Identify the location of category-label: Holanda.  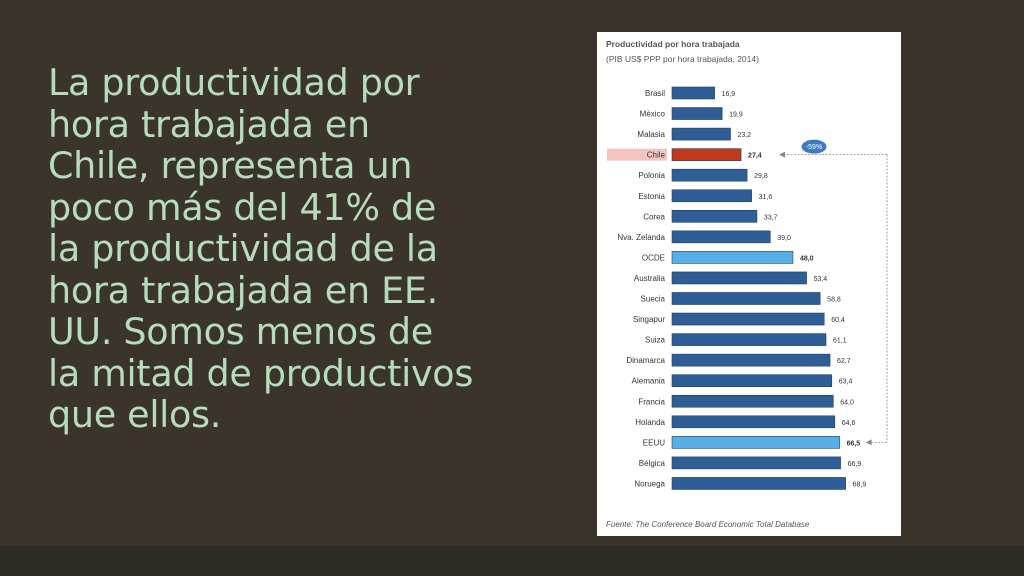
(650, 422).